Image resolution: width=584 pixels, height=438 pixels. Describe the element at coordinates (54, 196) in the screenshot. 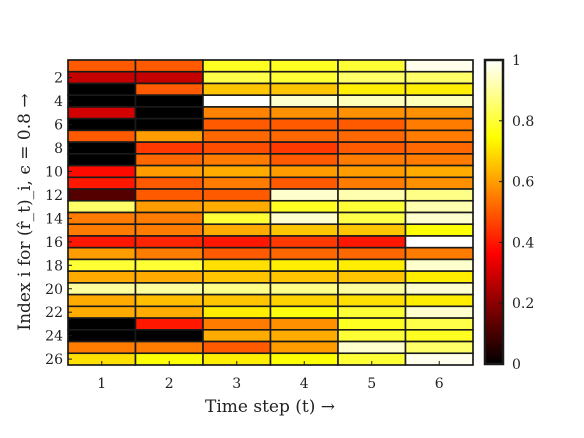

I see `y-tick-label: 12` at that location.